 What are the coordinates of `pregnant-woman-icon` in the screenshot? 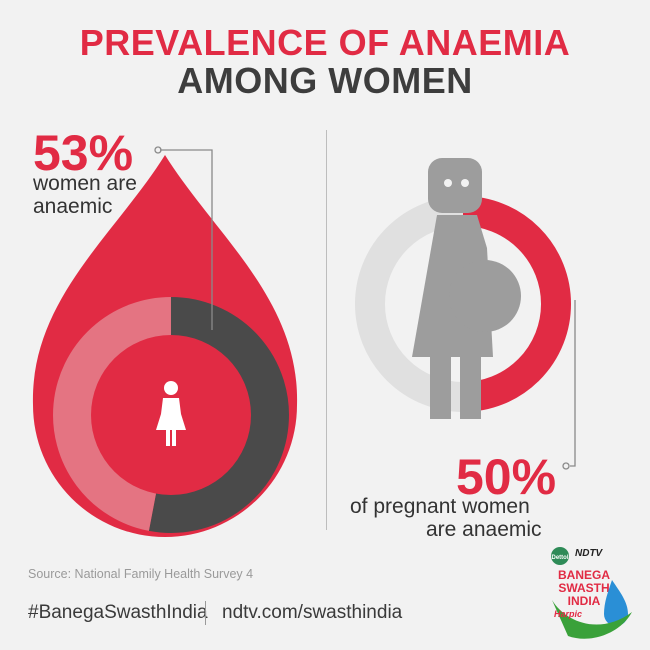 It's located at (466, 288).